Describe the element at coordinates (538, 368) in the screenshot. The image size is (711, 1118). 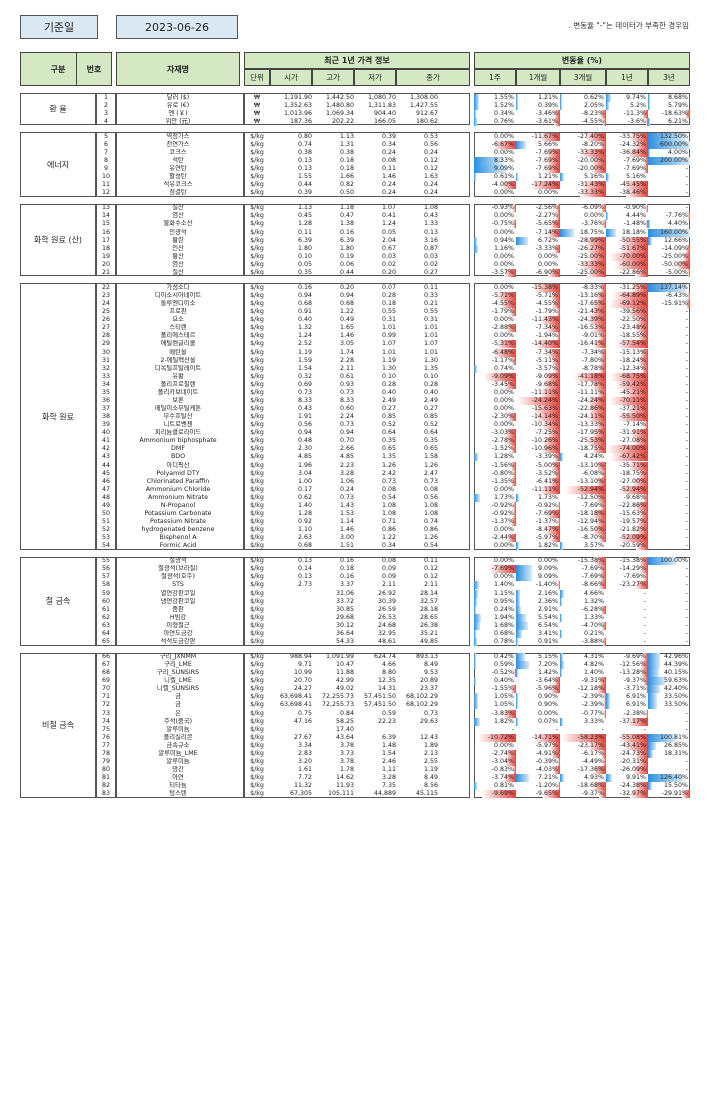
I see `change-cell: -3.57%` at that location.